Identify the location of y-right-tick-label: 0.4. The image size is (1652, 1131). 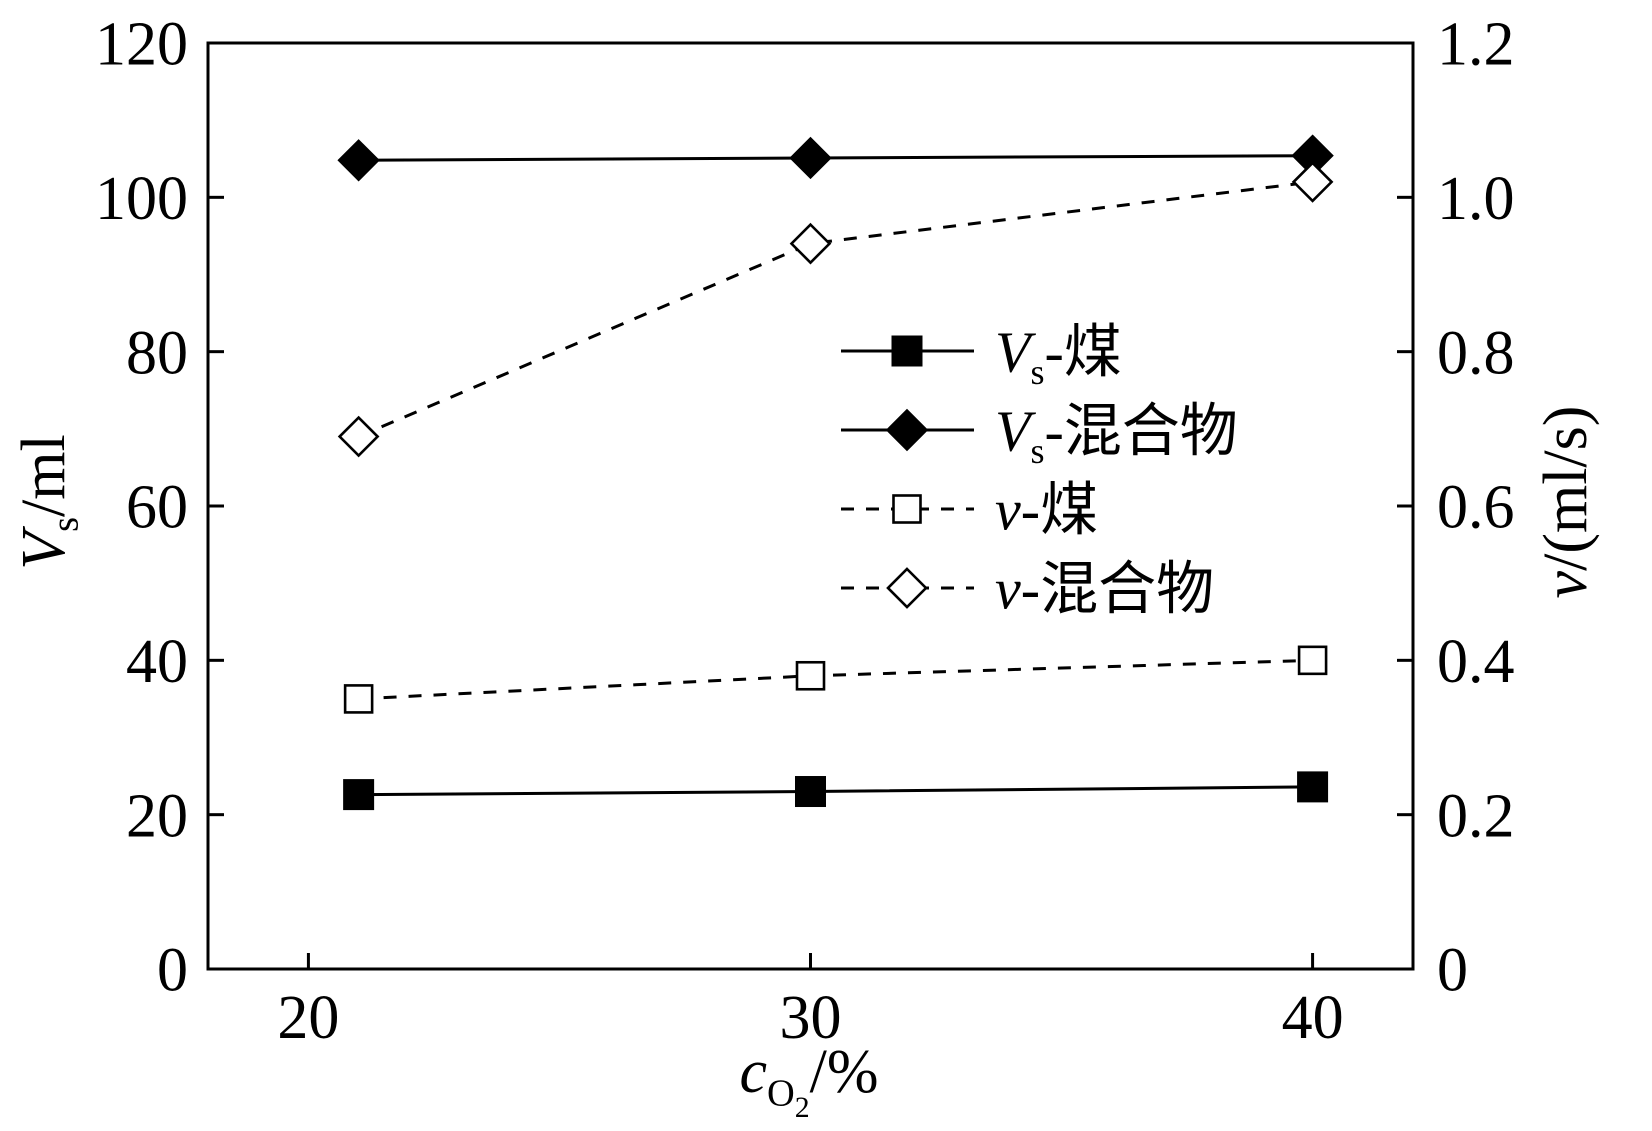
(1476, 662).